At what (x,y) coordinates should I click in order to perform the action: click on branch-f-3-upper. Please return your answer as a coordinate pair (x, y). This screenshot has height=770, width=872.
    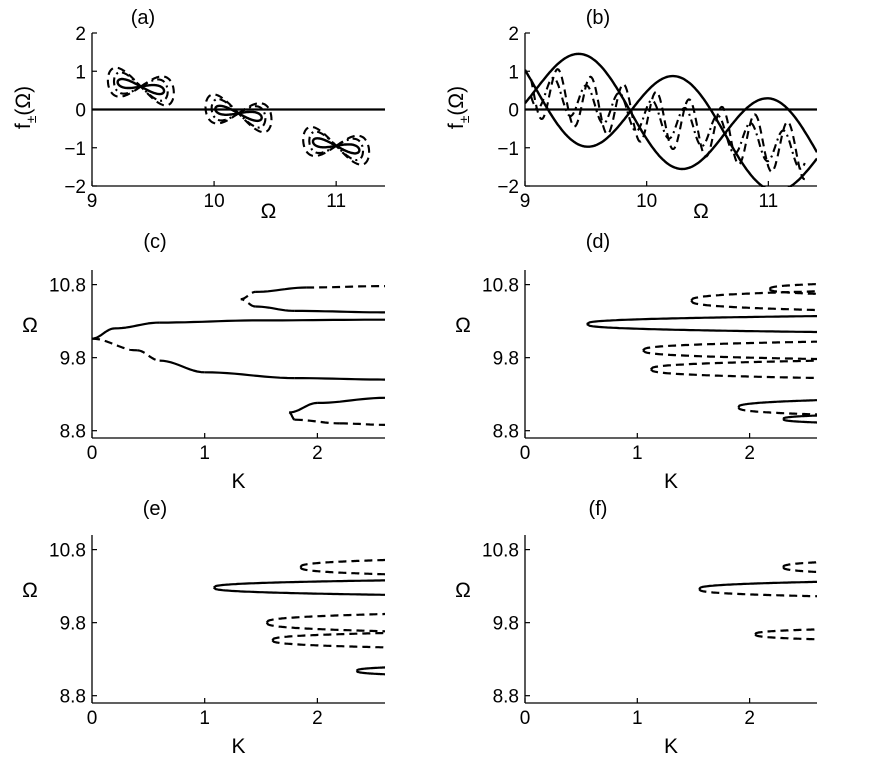
    Looking at the image, I should click on (785, 631).